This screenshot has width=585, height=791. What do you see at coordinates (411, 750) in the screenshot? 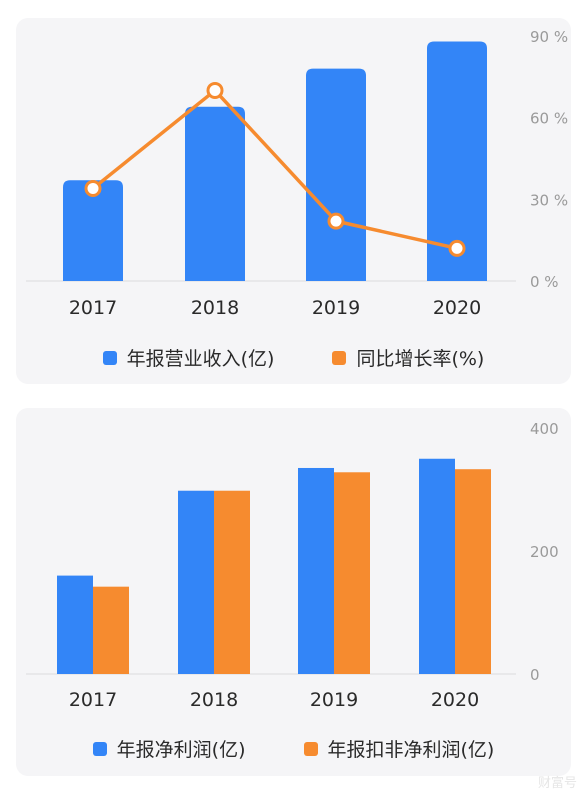
I see `legend-label-adjusted-net-profit: 年报扣非净利润(亿)` at bounding box center [411, 750].